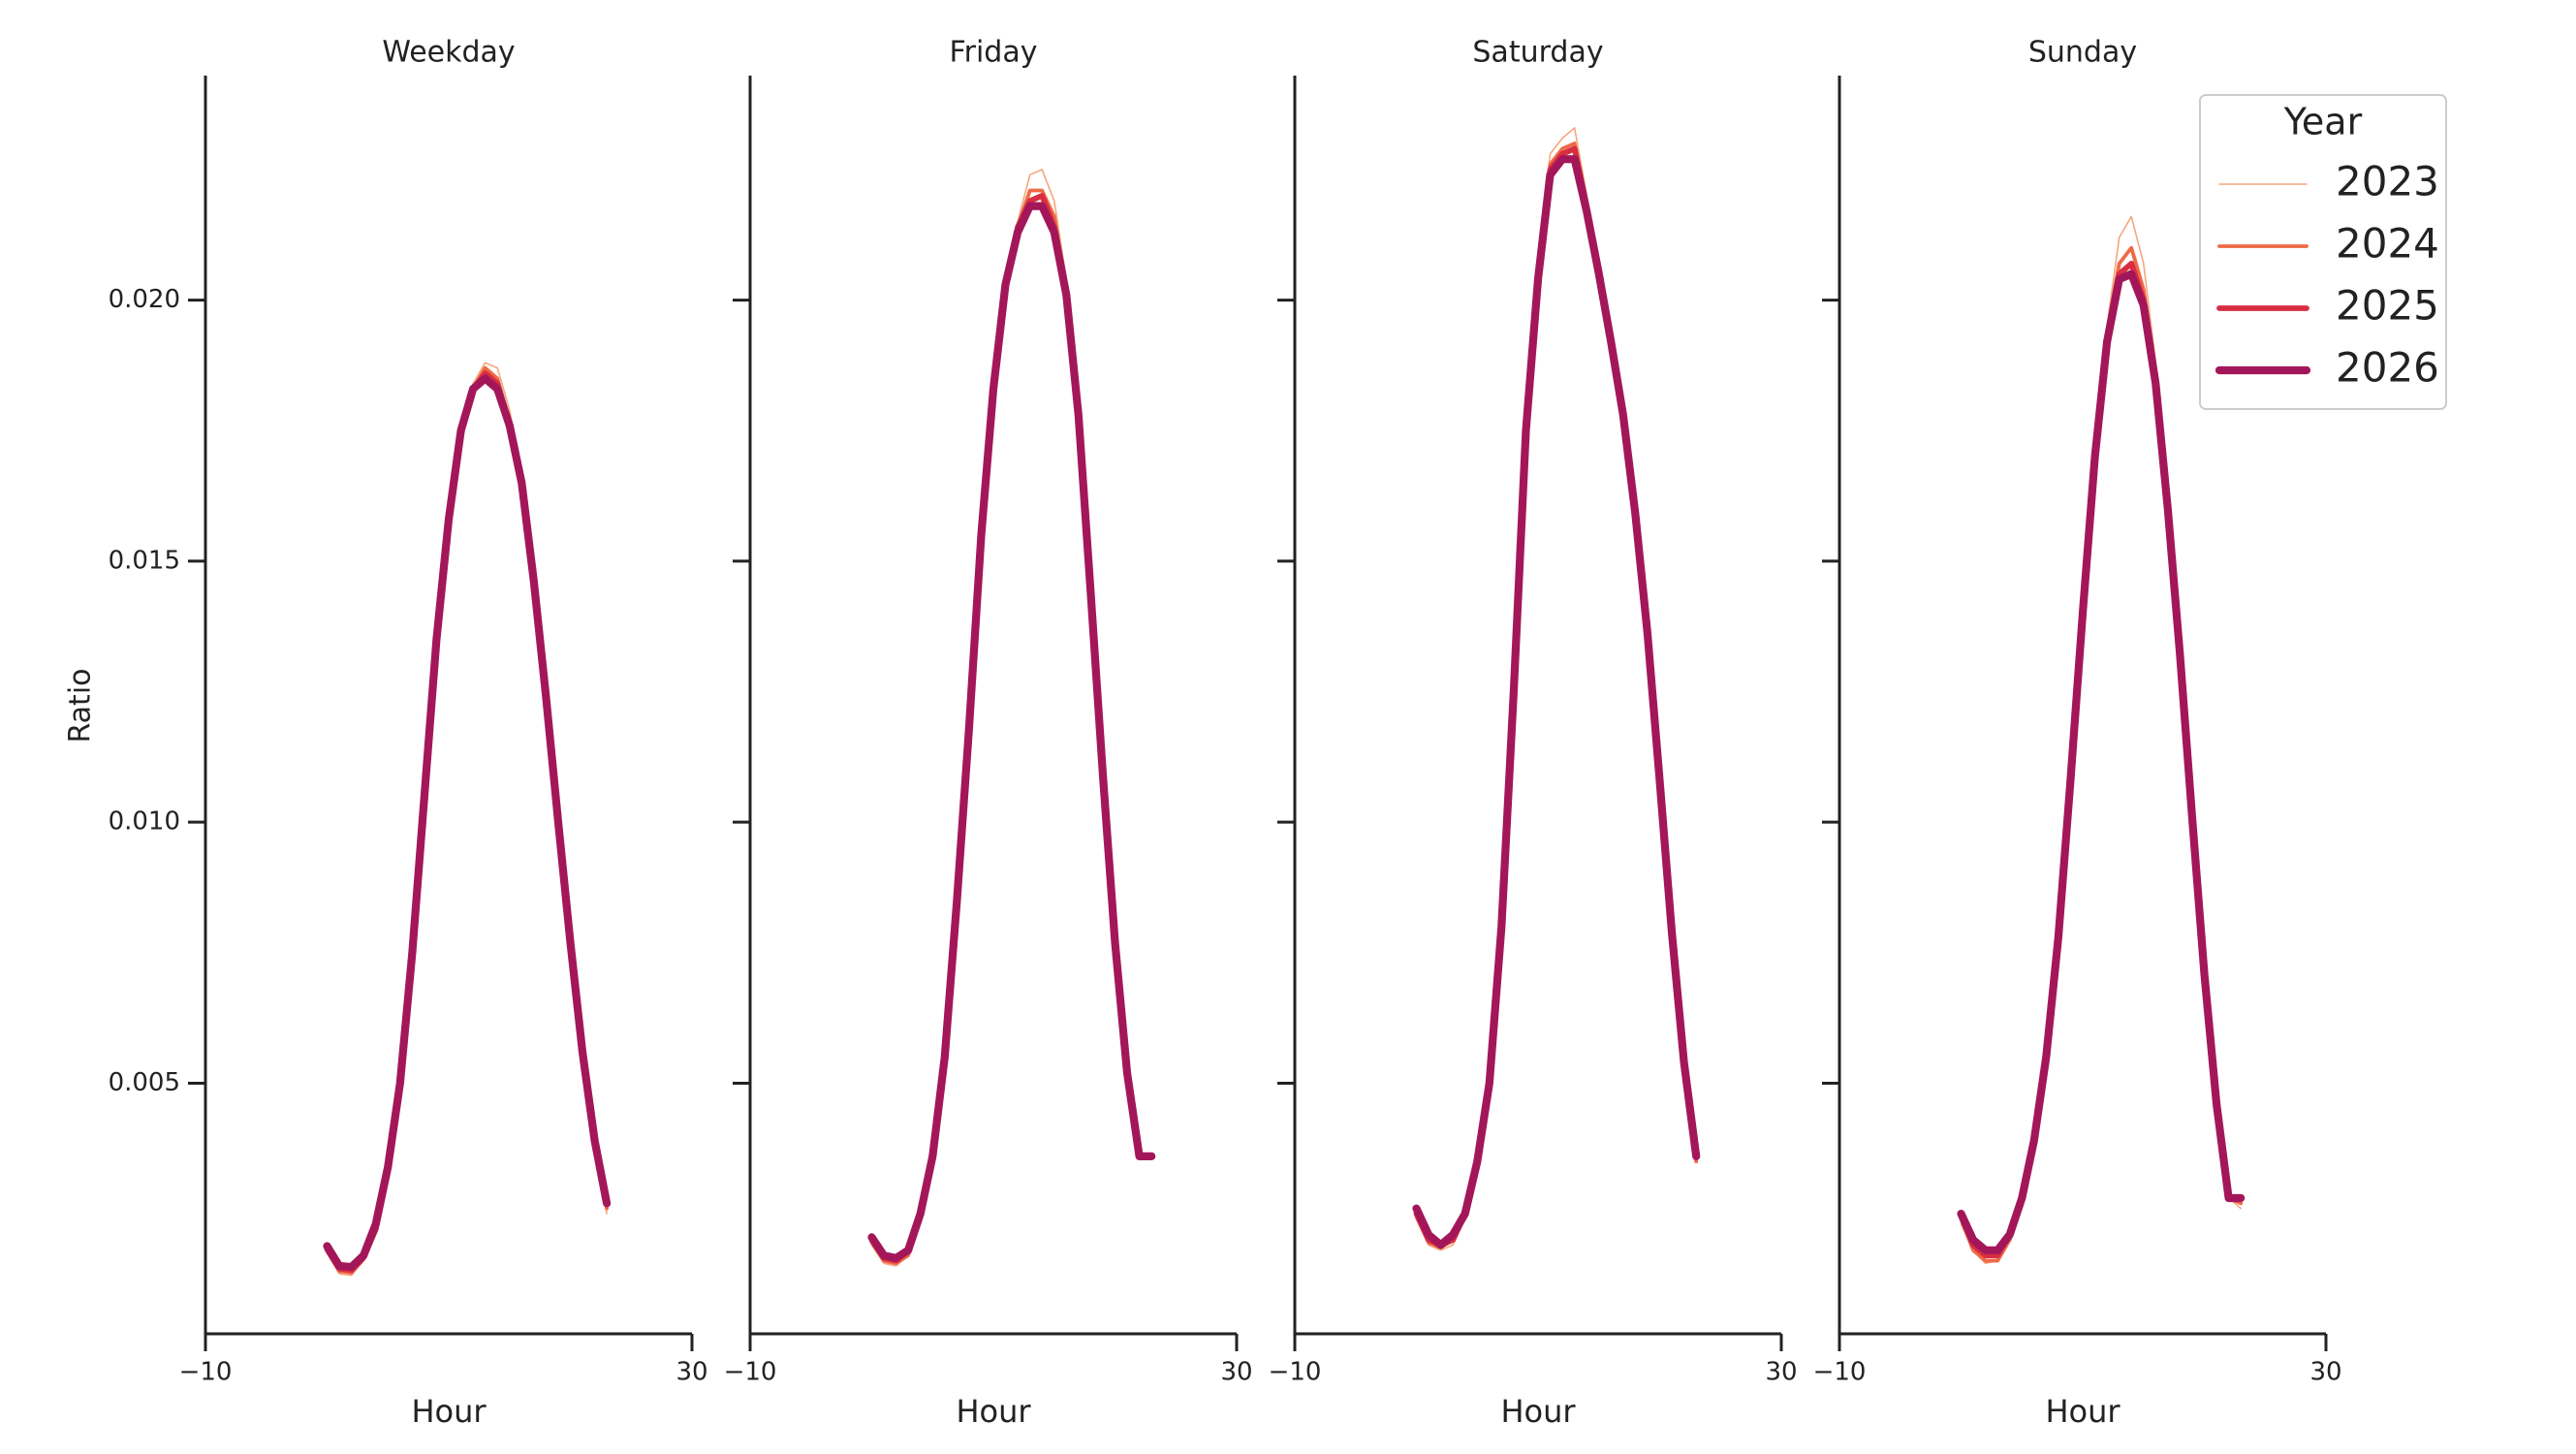 The height and width of the screenshot is (1454, 2576). What do you see at coordinates (2387, 368) in the screenshot?
I see `legend-label-2026: 2026` at bounding box center [2387, 368].